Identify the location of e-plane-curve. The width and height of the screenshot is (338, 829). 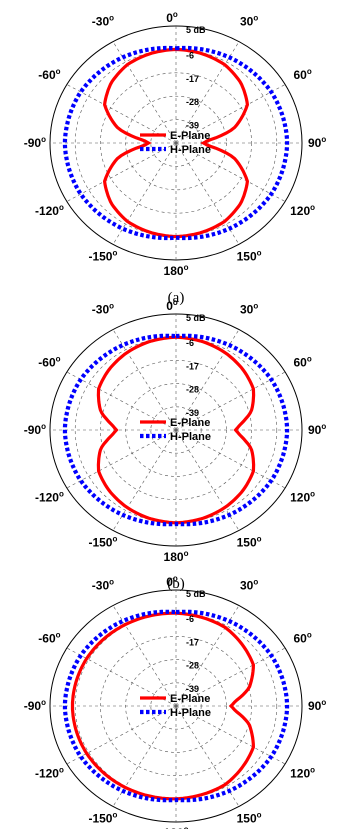
(176, 143).